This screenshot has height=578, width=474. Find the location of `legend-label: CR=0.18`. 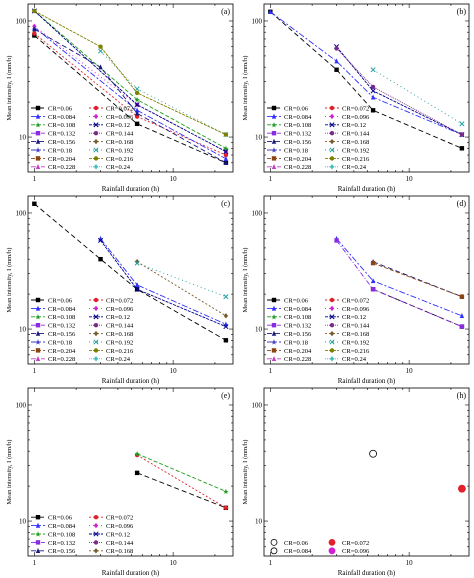

legend-label: CR=0.18 is located at coordinates (60, 150).